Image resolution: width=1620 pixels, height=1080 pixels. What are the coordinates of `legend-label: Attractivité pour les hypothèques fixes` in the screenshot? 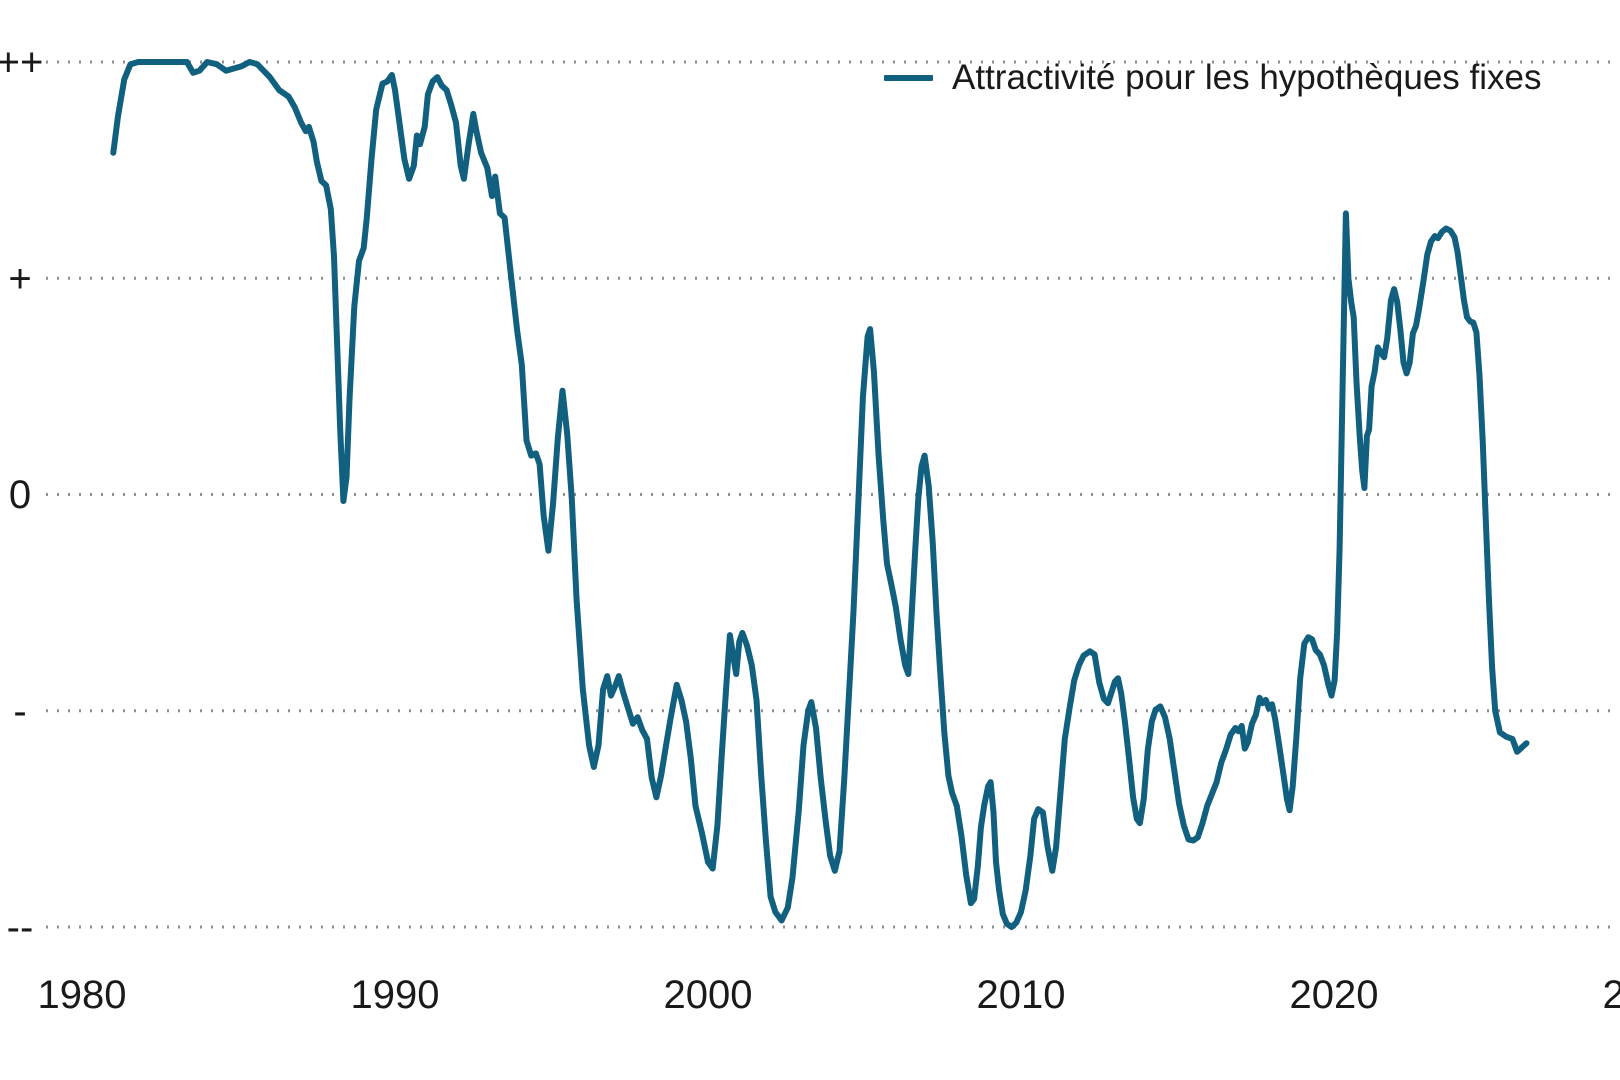 It's located at (1247, 77).